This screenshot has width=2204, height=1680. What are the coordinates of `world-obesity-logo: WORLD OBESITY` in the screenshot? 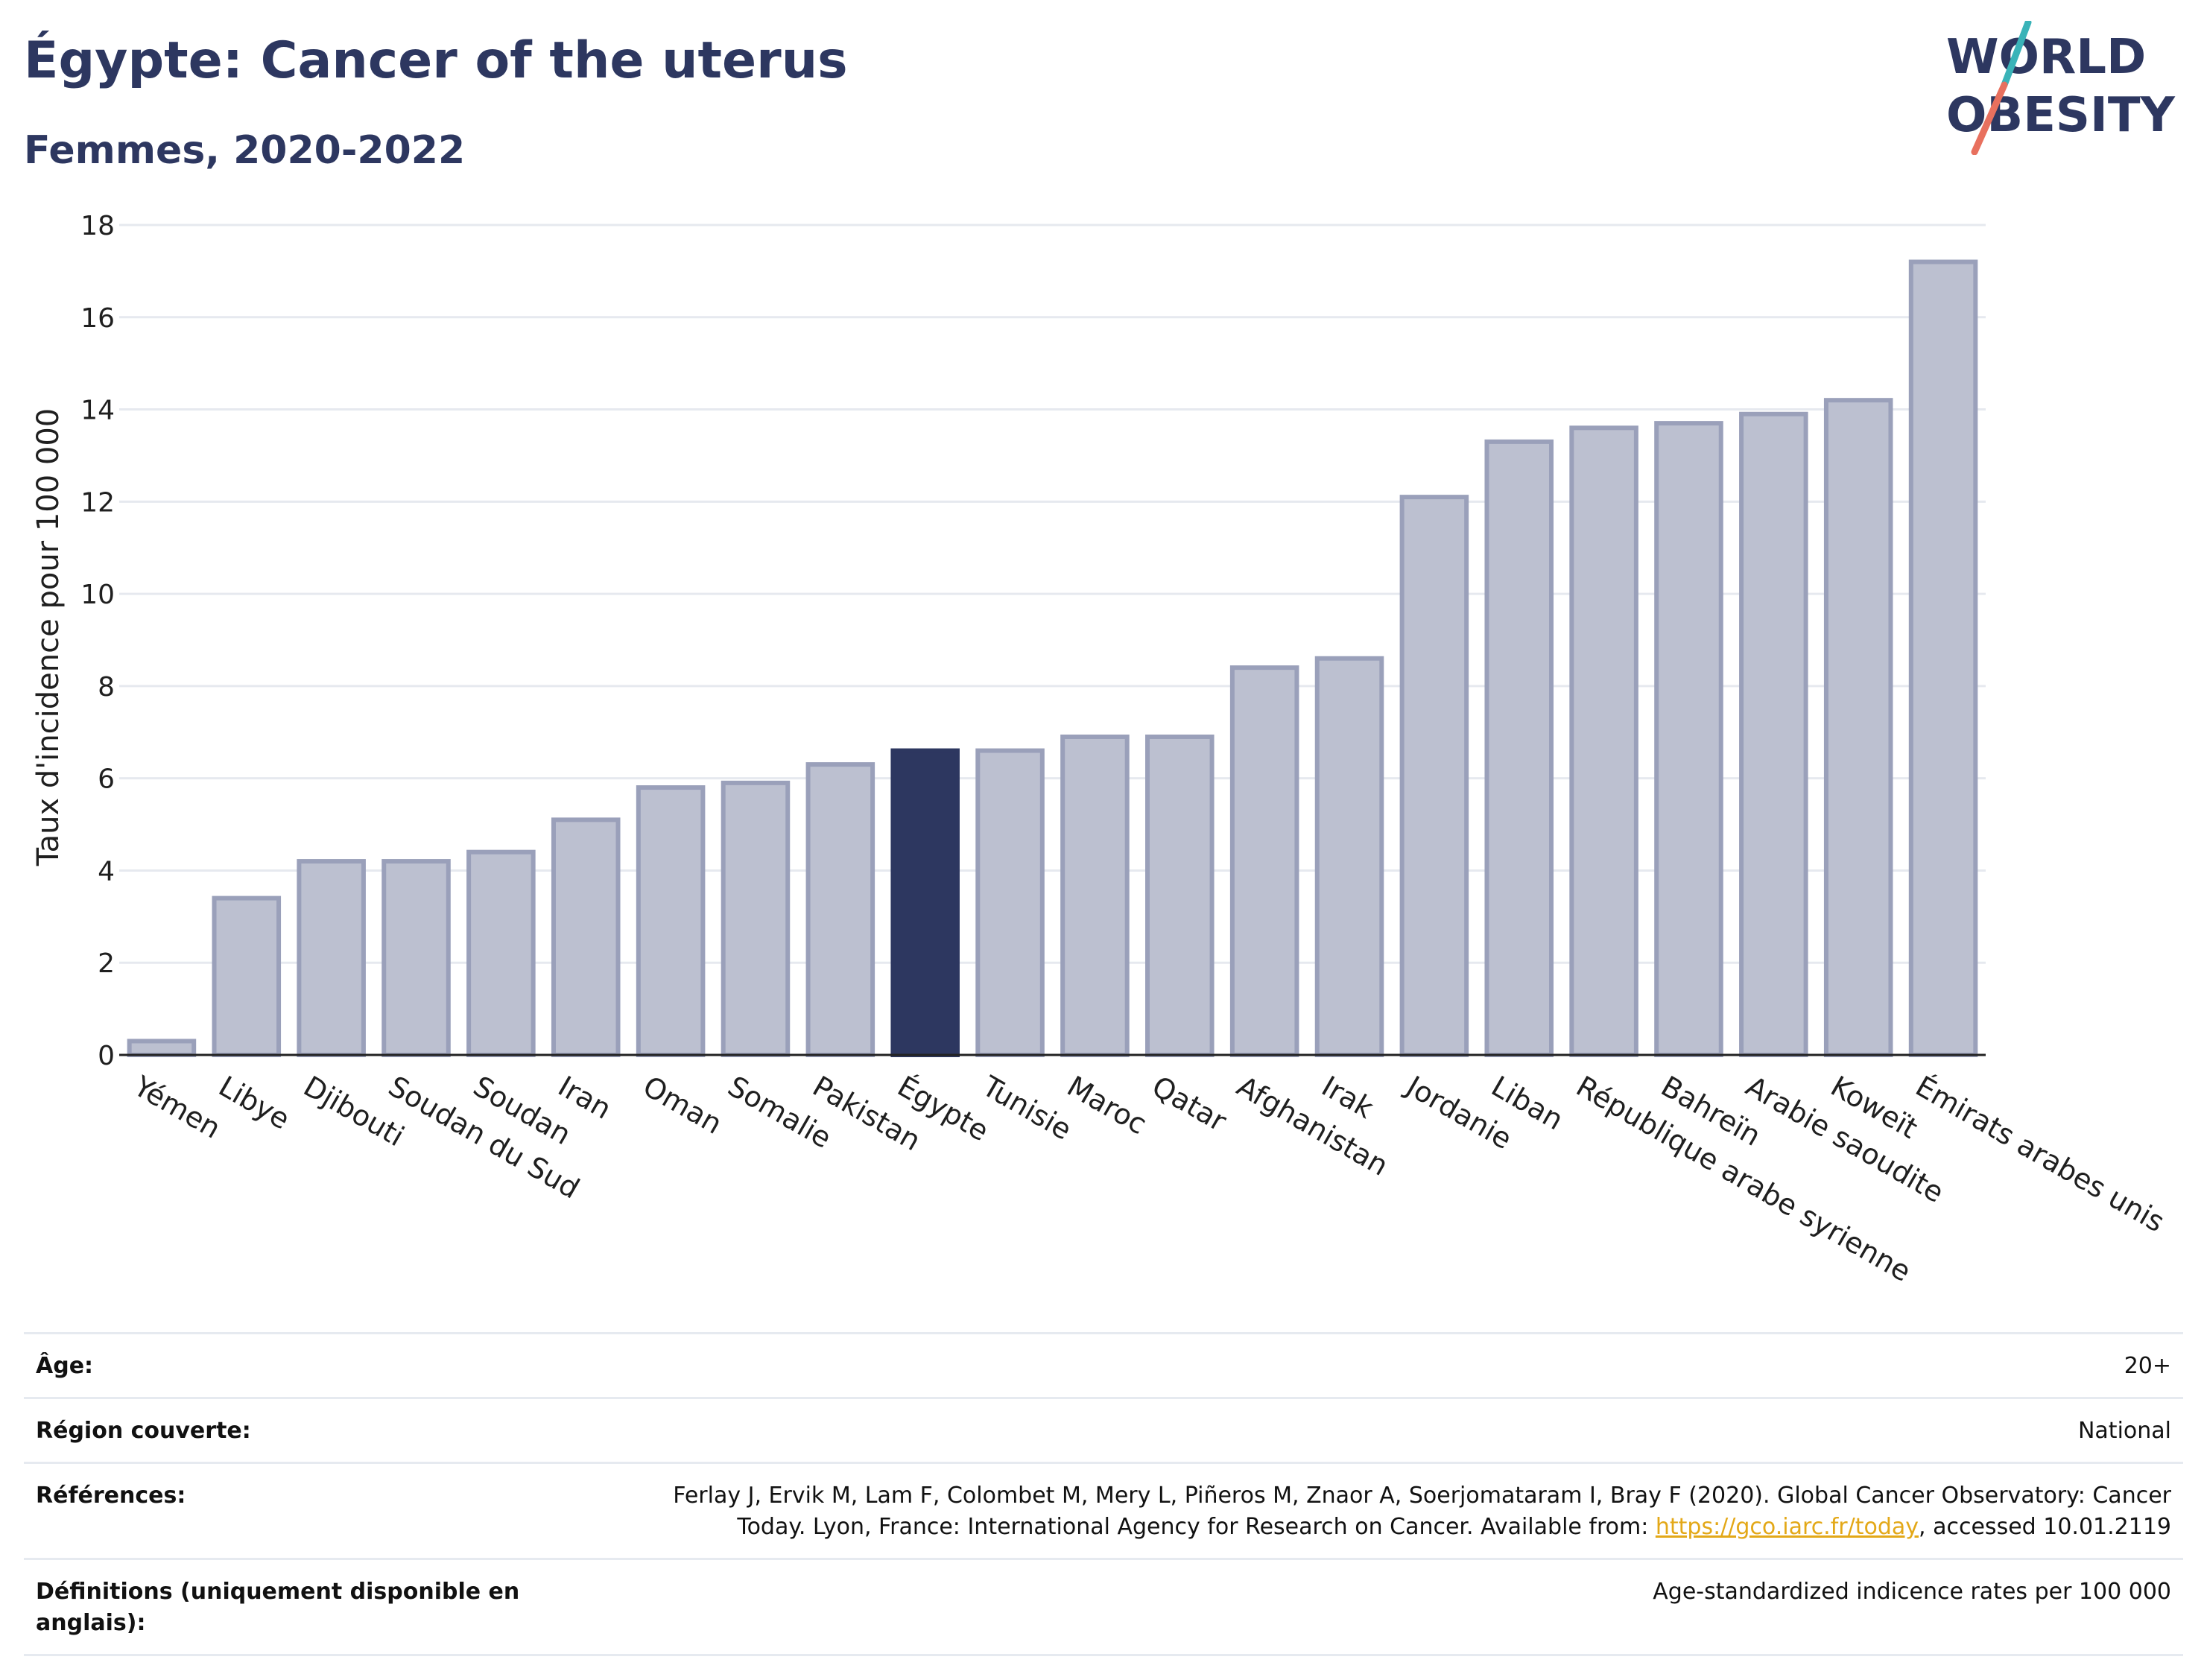 It's located at (2060, 88).